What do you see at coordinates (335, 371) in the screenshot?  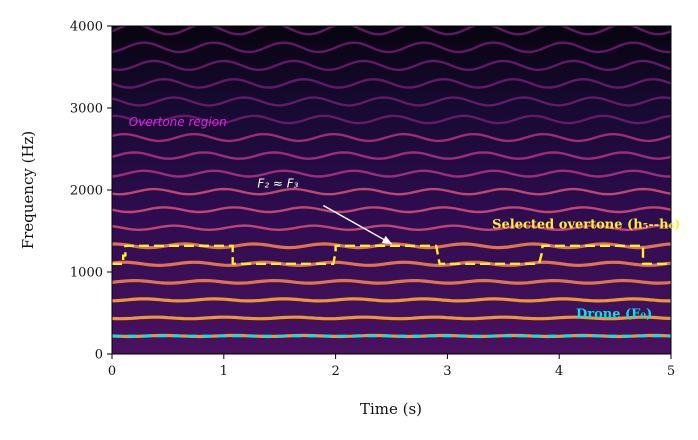 I see `x-tick-label: 2` at bounding box center [335, 371].